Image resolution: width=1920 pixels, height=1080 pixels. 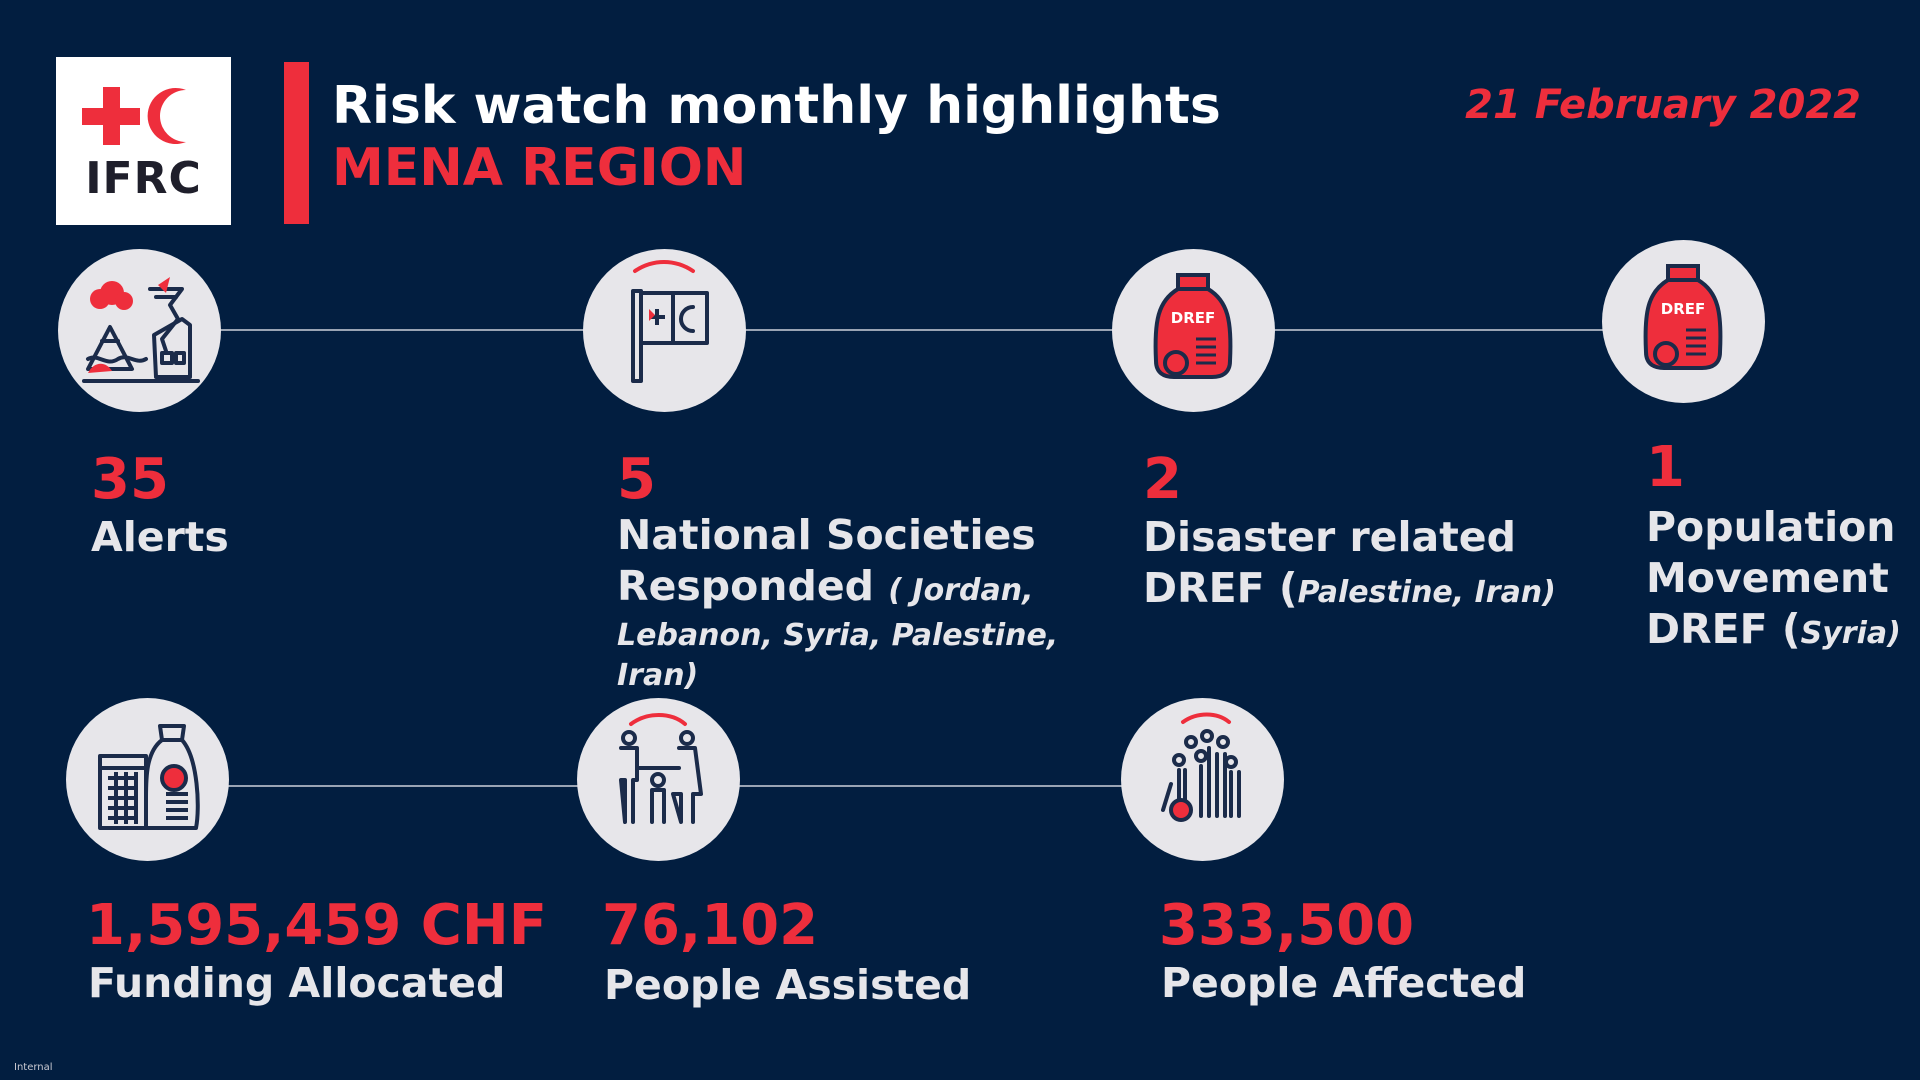 What do you see at coordinates (788, 985) in the screenshot?
I see `people-assisted-label: People Assisted` at bounding box center [788, 985].